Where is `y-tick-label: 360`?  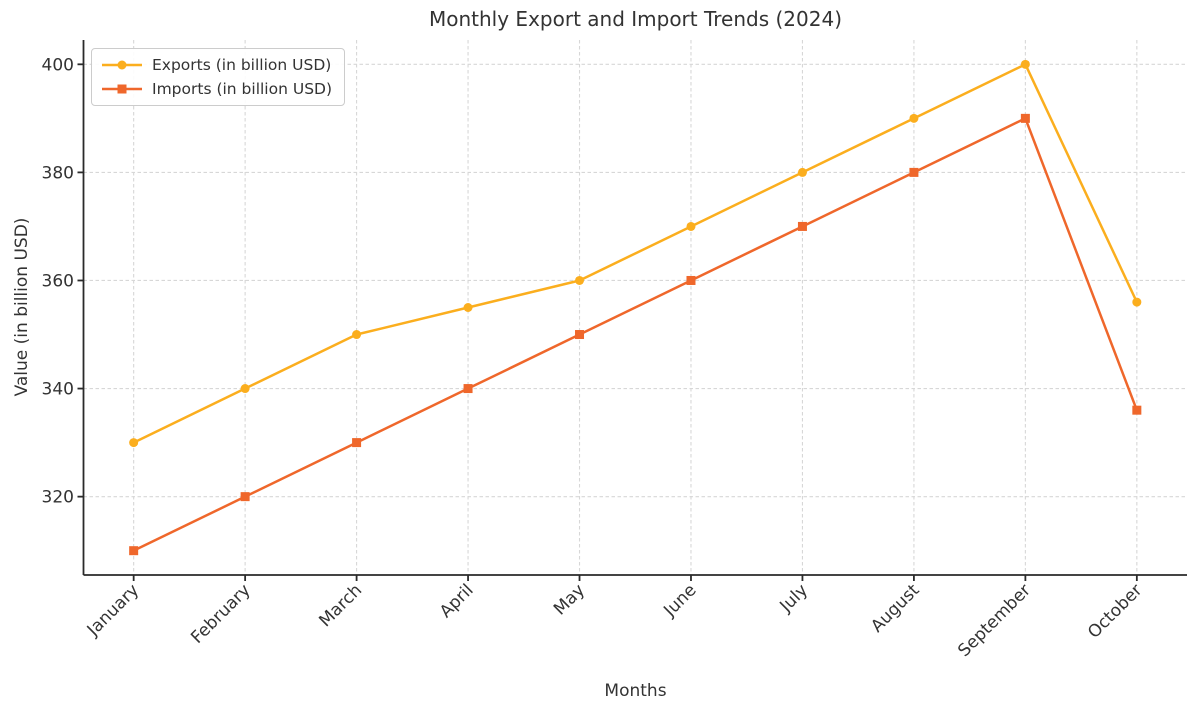
y-tick-label: 360 is located at coordinates (58, 281).